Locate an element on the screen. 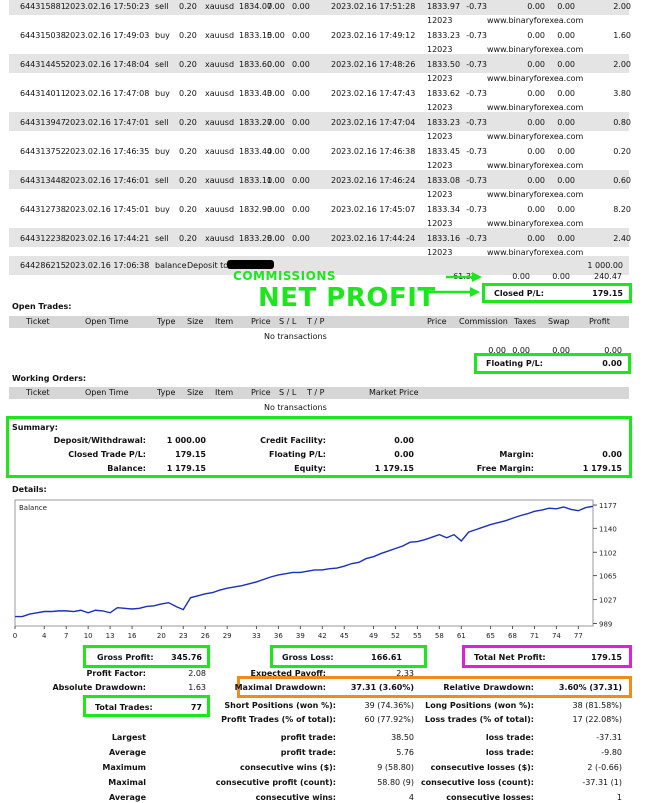 The image size is (653, 803). stat-largest-lt-label: loss trade: is located at coordinates (509, 737).